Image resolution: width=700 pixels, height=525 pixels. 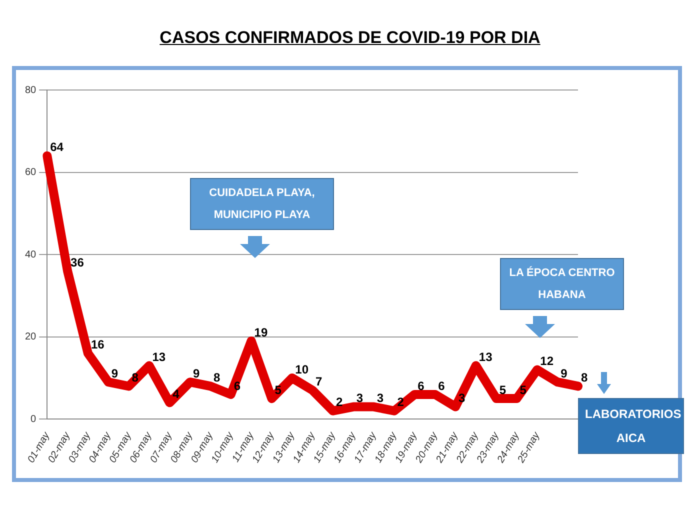 I want to click on data-label: 19, so click(x=261, y=332).